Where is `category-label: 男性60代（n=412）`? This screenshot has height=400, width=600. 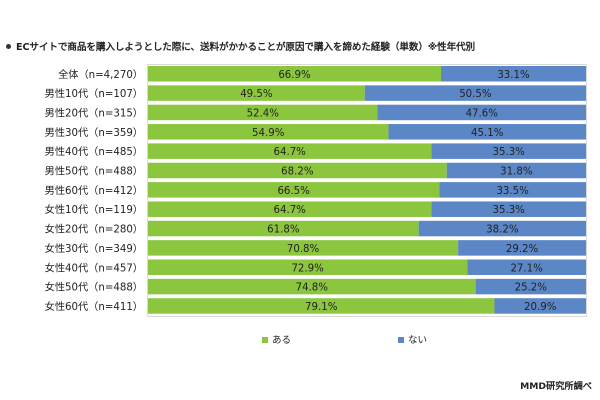 category-label: 男性60代（n=412） is located at coordinates (94, 190).